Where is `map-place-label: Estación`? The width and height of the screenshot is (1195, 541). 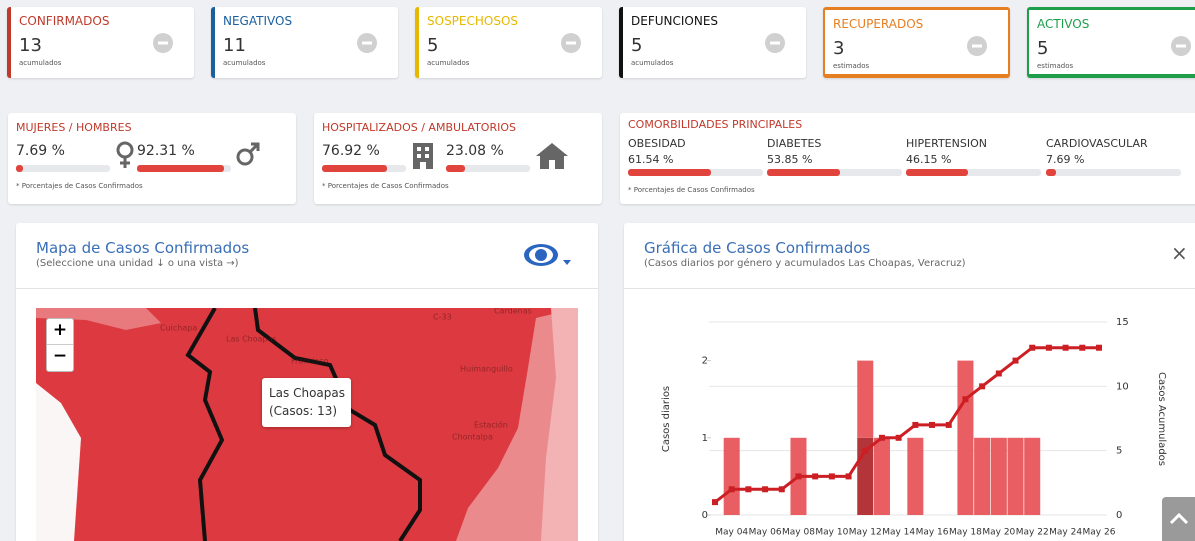 map-place-label: Estación is located at coordinates (491, 425).